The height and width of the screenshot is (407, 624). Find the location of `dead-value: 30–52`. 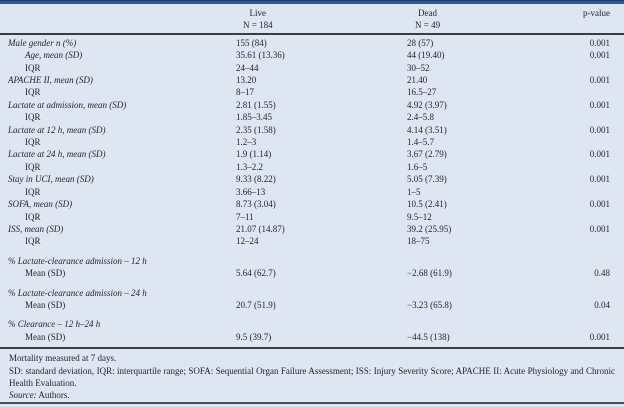

dead-value: 30–52 is located at coordinates (418, 67).